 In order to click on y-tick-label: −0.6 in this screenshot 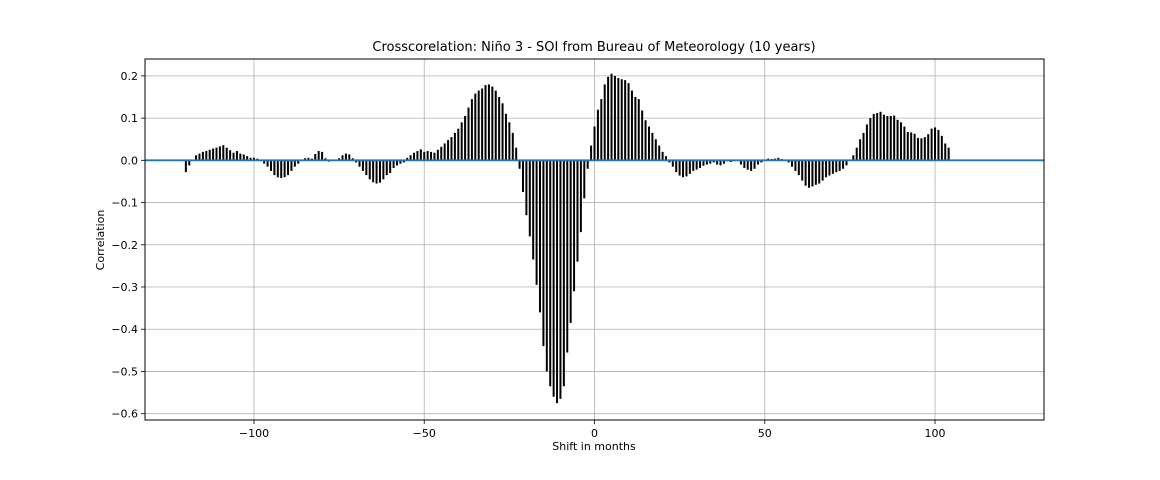, I will do `click(124, 414)`.